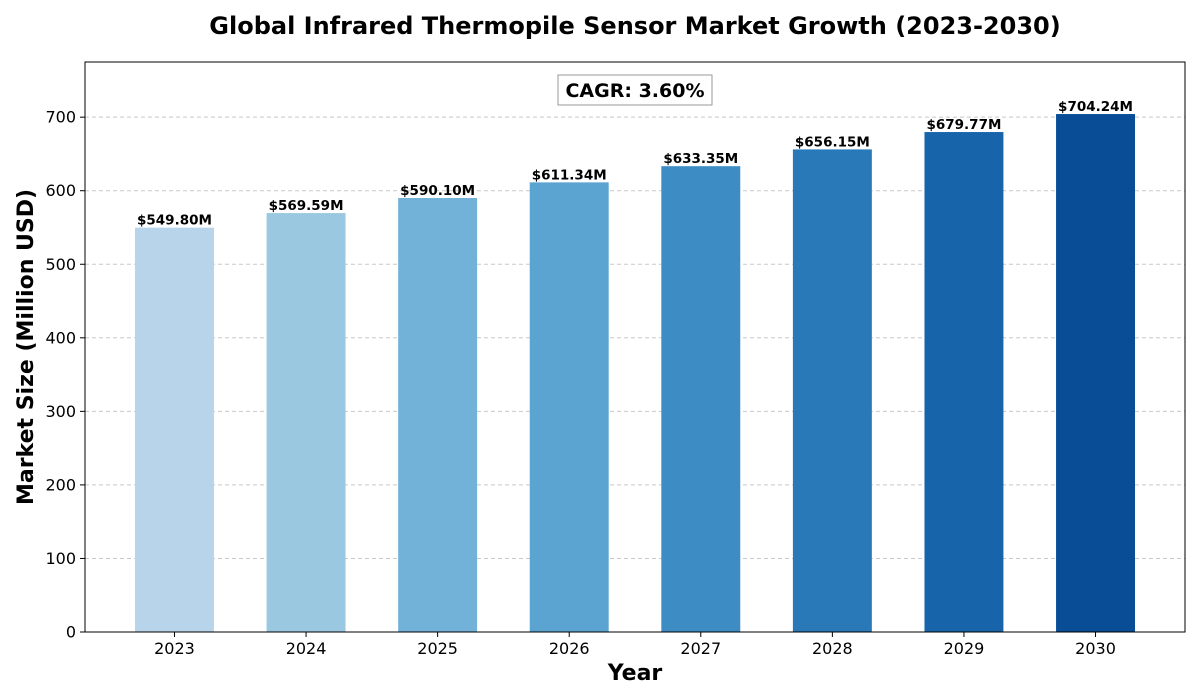 The height and width of the screenshot is (700, 1200). I want to click on x-tick-label-2026: 2026, so click(569, 648).